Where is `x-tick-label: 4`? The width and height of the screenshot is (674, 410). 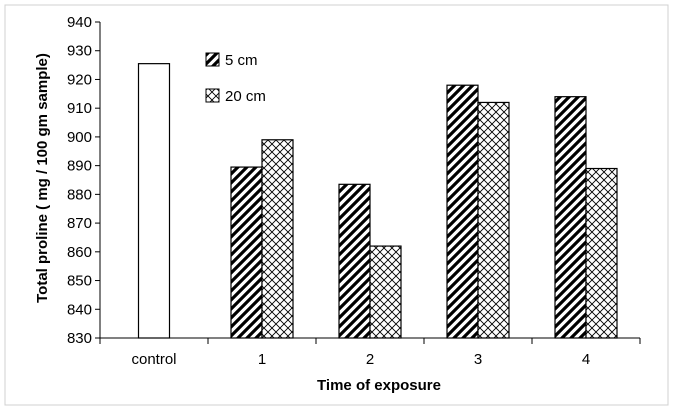
x-tick-label: 4 is located at coordinates (586, 359).